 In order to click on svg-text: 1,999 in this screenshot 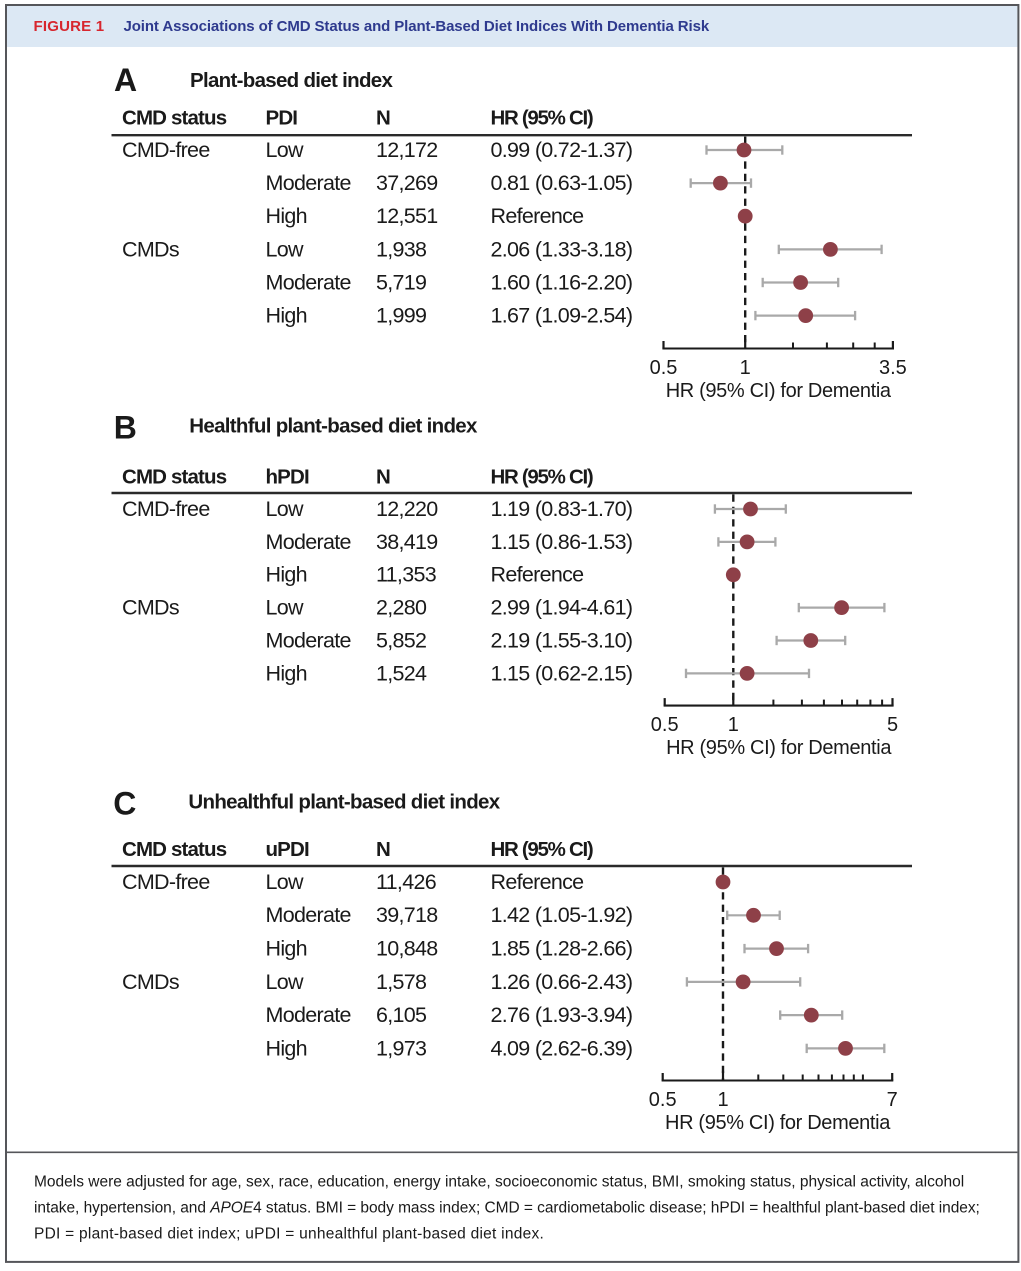, I will do `click(401, 316)`.